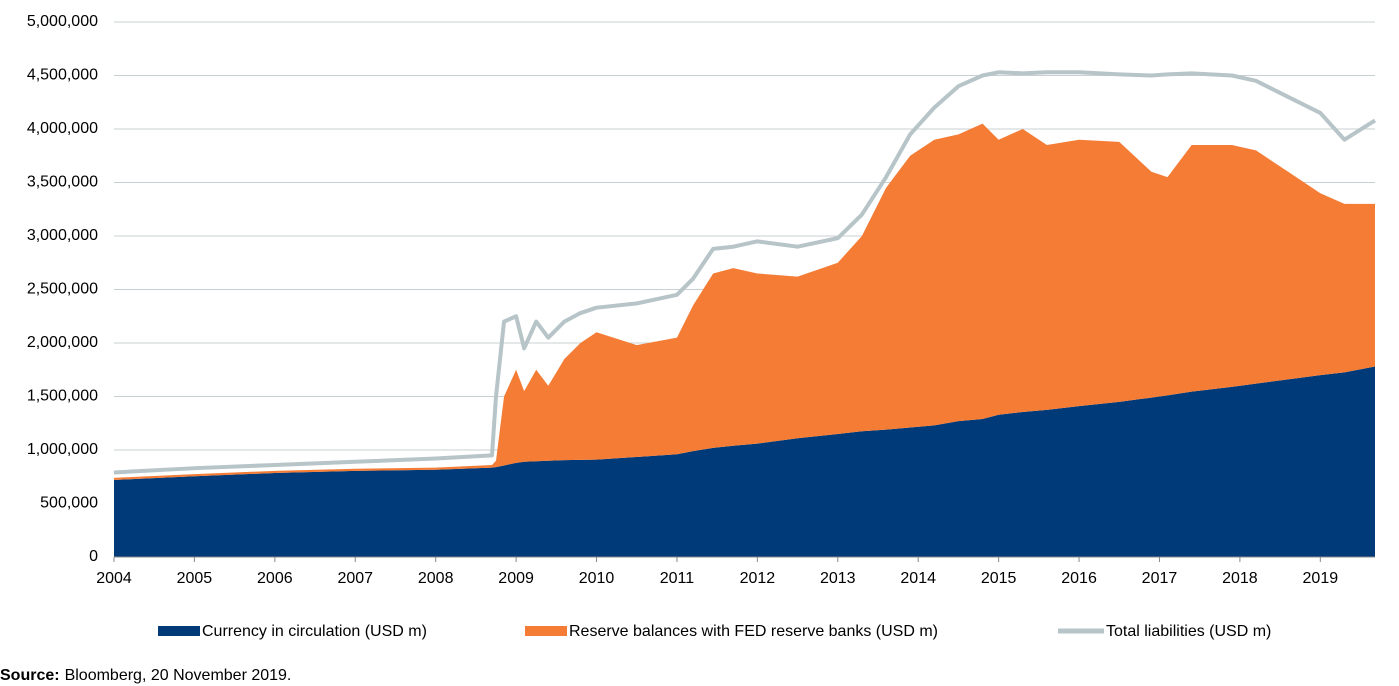 This screenshot has height=686, width=1399. Describe the element at coordinates (62, 449) in the screenshot. I see `y-tick-label: 1,000,000` at that location.